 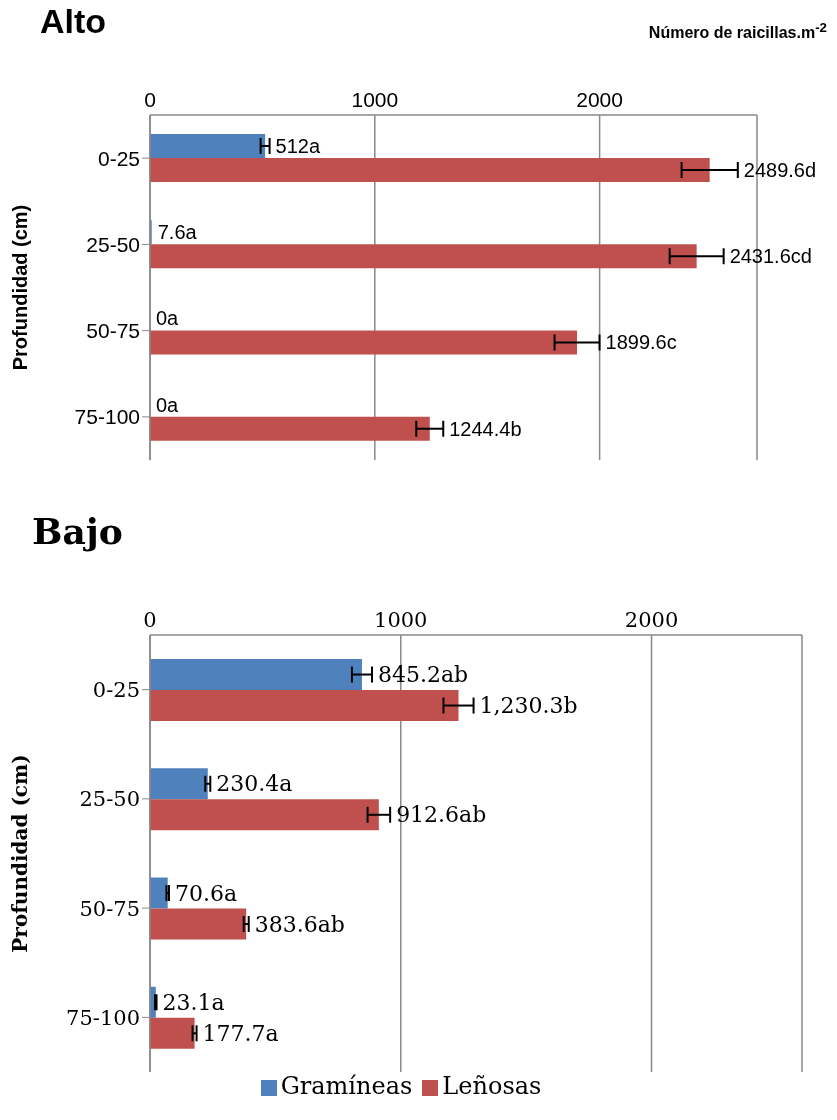 What do you see at coordinates (528, 706) in the screenshot?
I see `data-label: 1,230.3b` at bounding box center [528, 706].